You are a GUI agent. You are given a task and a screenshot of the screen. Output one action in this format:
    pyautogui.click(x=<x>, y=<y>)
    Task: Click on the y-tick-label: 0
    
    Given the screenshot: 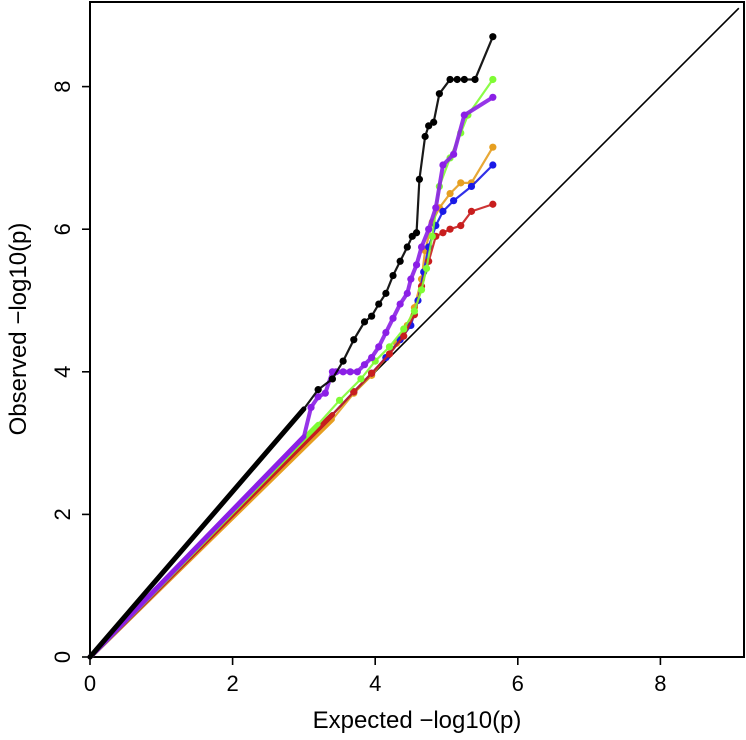 What is the action you would take?
    pyautogui.click(x=62, y=657)
    